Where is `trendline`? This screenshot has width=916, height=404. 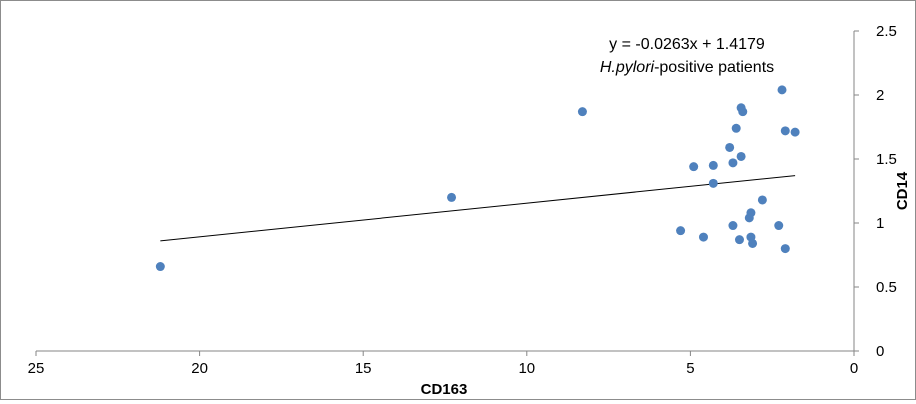
trendline is located at coordinates (478, 208).